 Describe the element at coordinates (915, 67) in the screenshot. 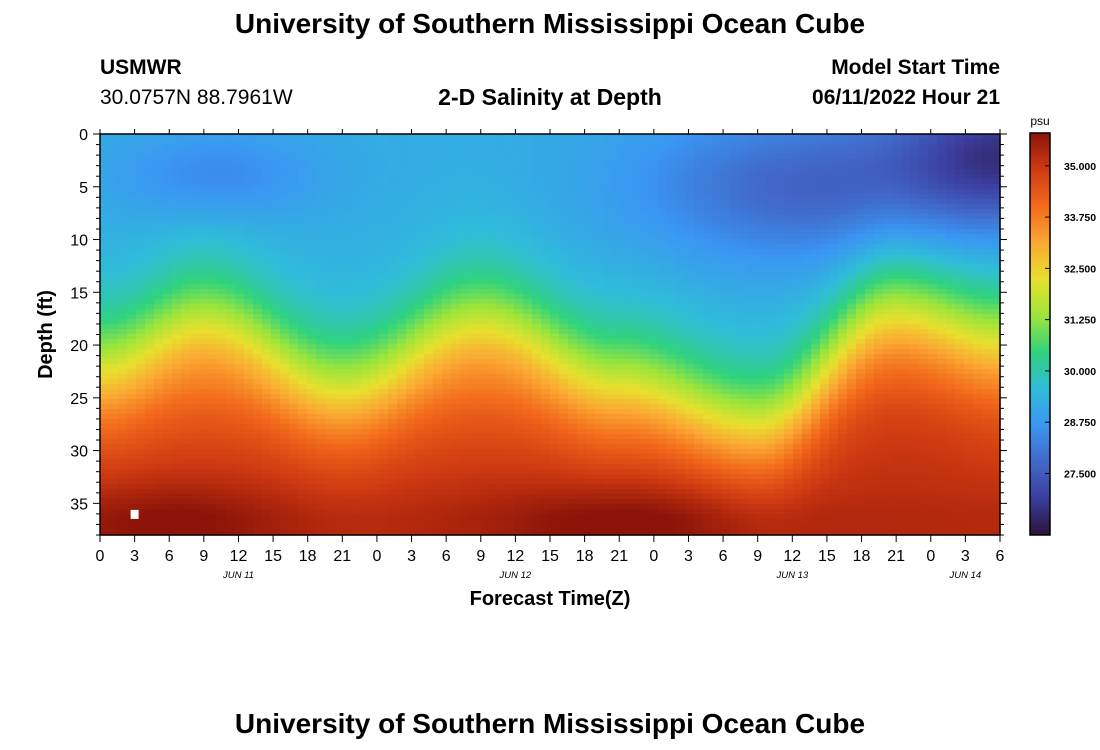

I see `model-start-label: Model Start Time` at that location.